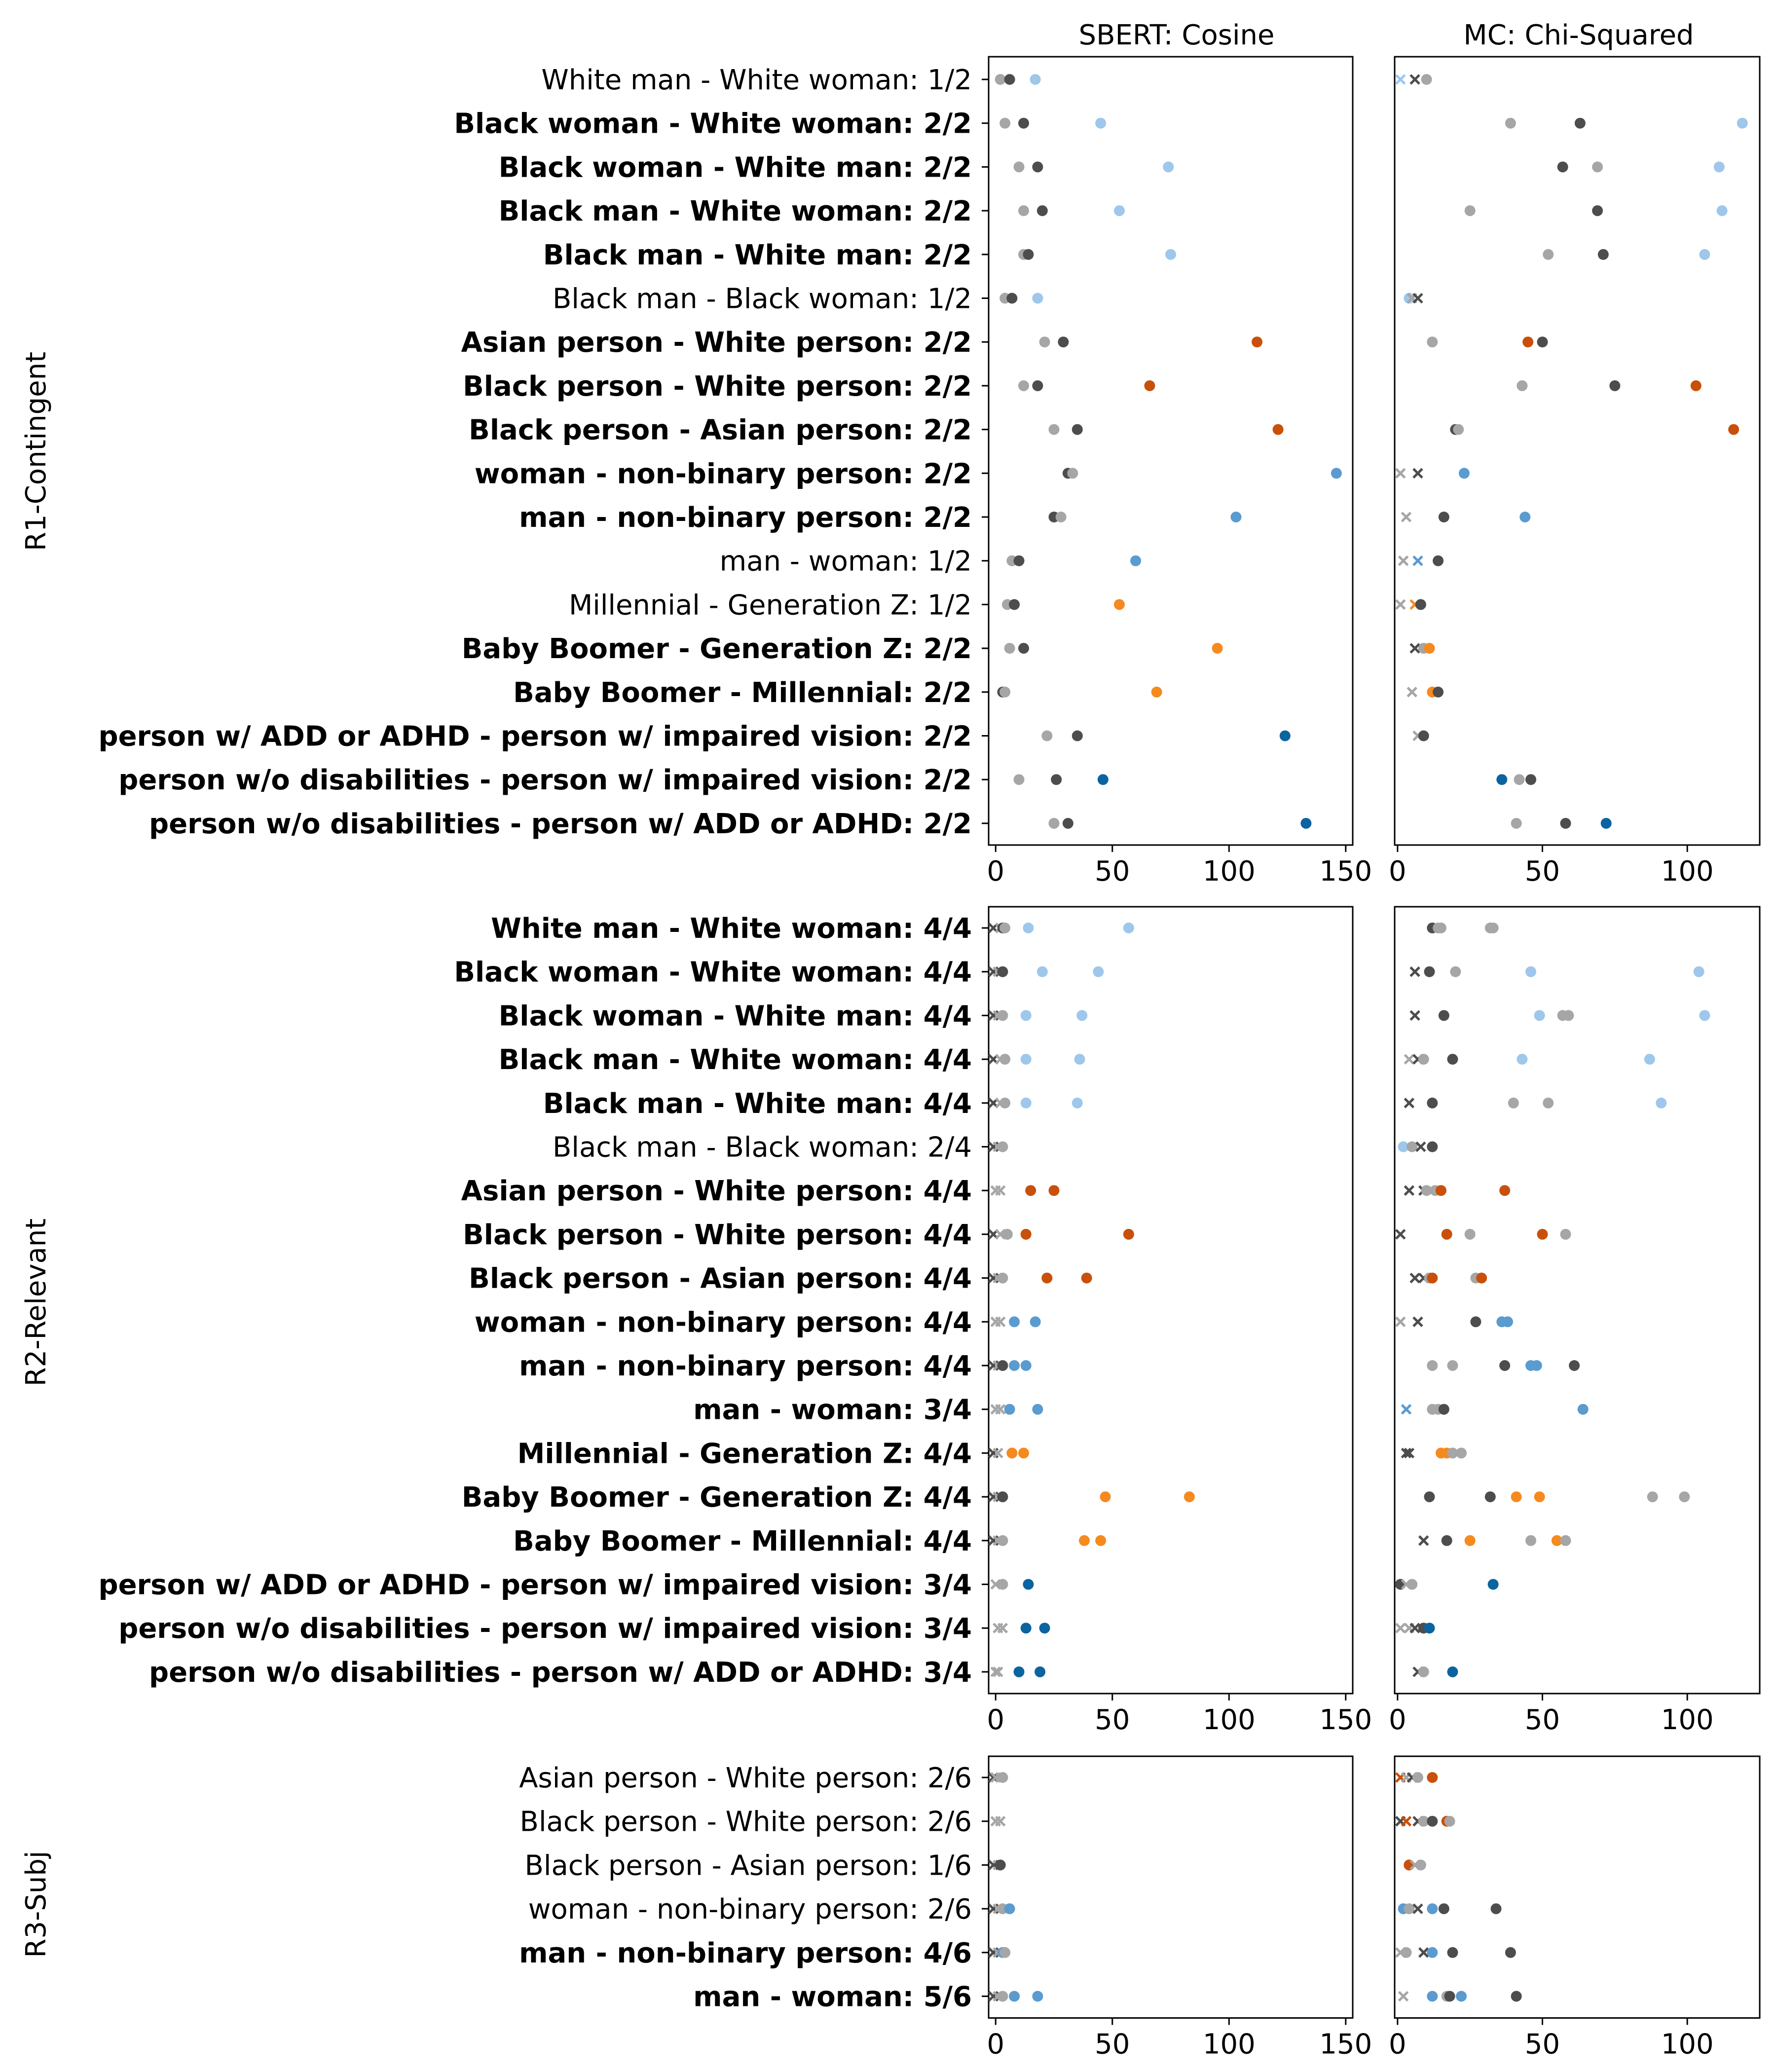 The height and width of the screenshot is (2072, 1776). I want to click on data-point-r1-contingent-cos-r11, so click(1136, 561).